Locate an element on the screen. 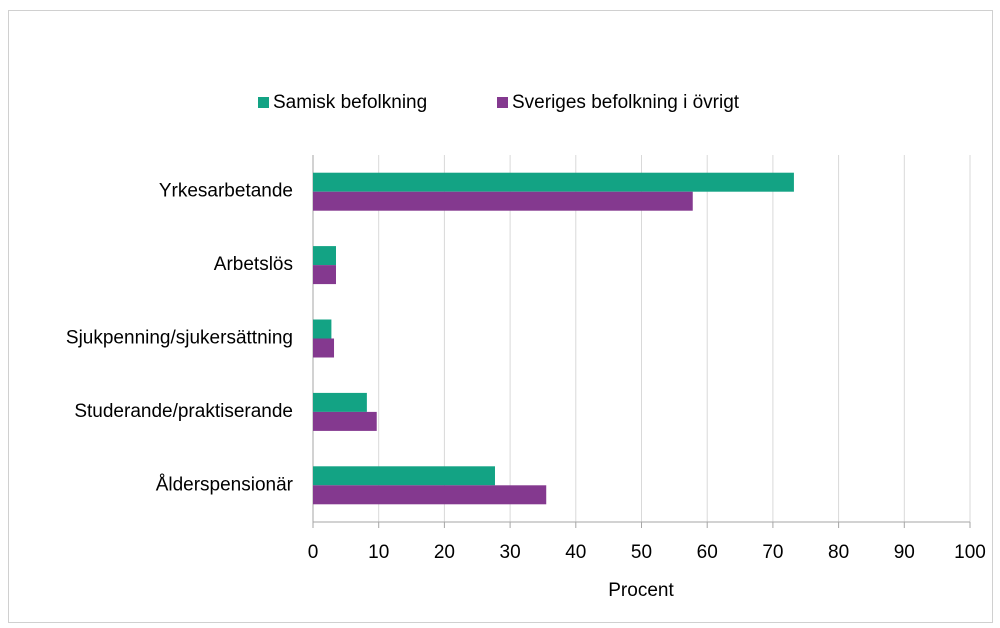 The width and height of the screenshot is (1000, 628). x-axis-label: Procent is located at coordinates (641, 590).